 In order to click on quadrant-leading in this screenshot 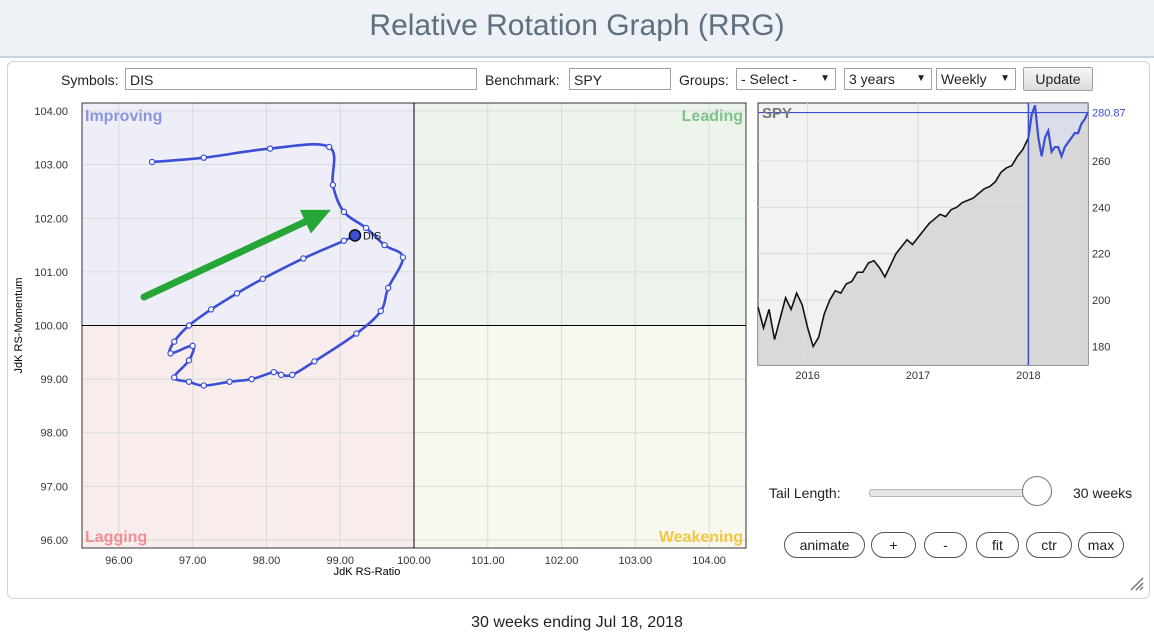, I will do `click(580, 214)`.